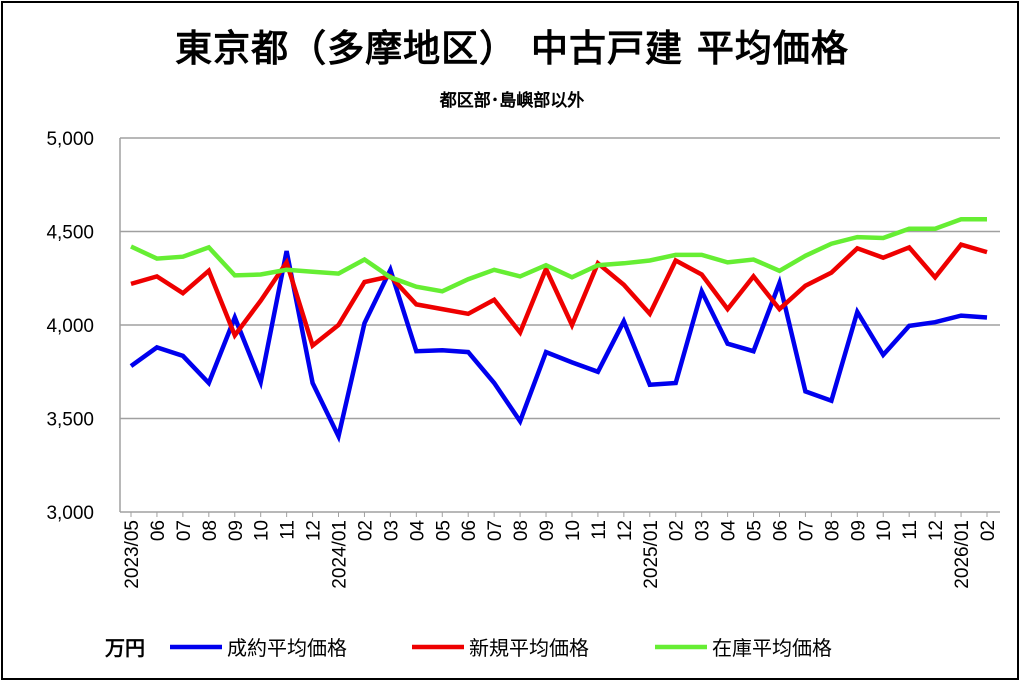  What do you see at coordinates (70, 326) in the screenshot?
I see `y-tick-label: 4,000` at bounding box center [70, 326].